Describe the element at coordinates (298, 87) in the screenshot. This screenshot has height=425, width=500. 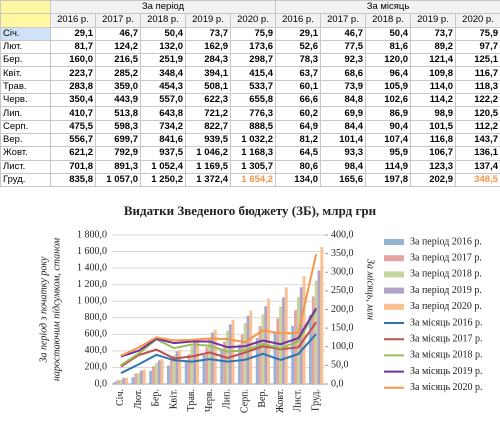
I see `cell: 60,1` at that location.